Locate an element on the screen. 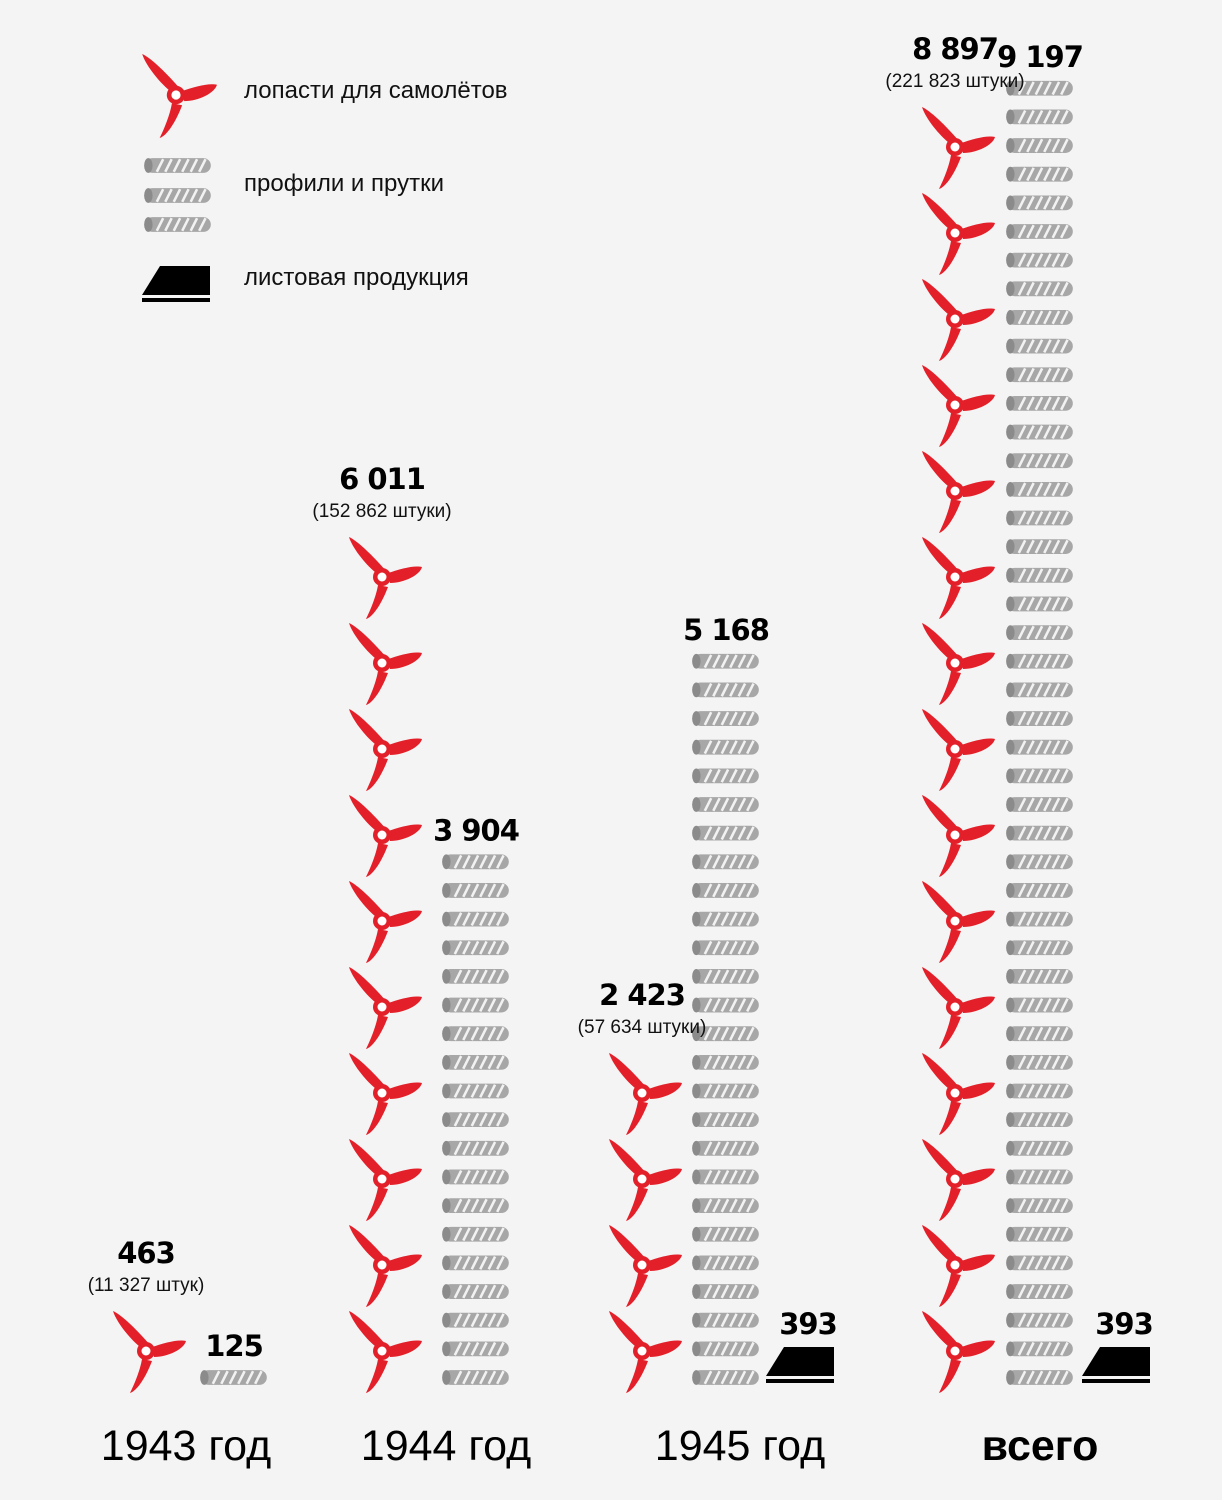 The image size is (1222, 1500). blade-count-label: (152 862 штуки) is located at coordinates (381, 511).